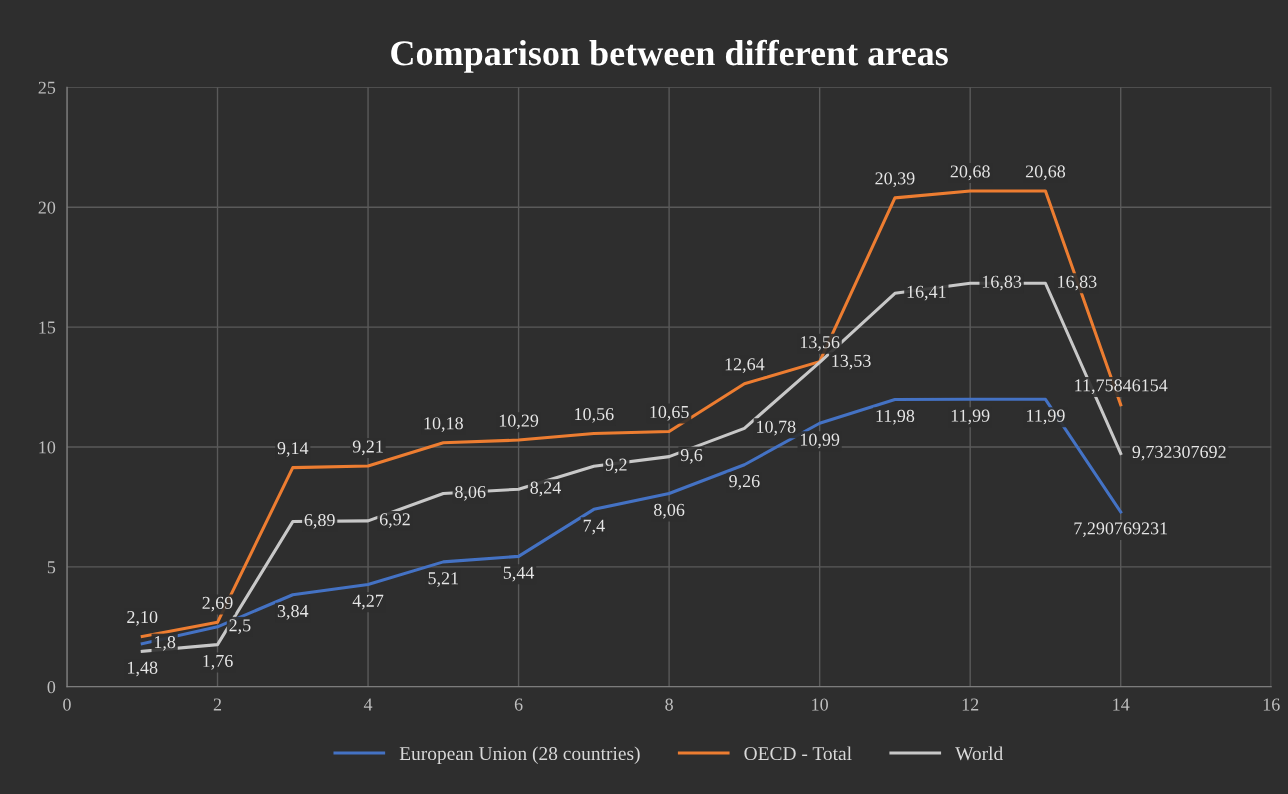  I want to click on x-tick-label: 10, so click(820, 704).